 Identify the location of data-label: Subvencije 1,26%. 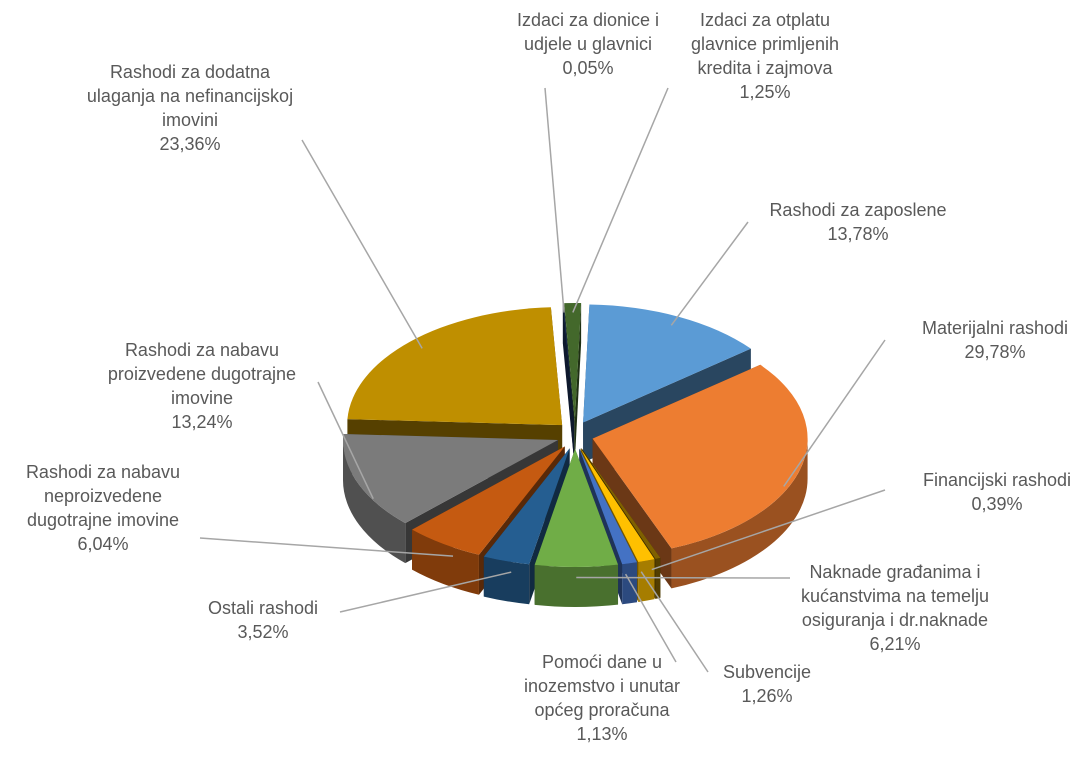
(767, 684).